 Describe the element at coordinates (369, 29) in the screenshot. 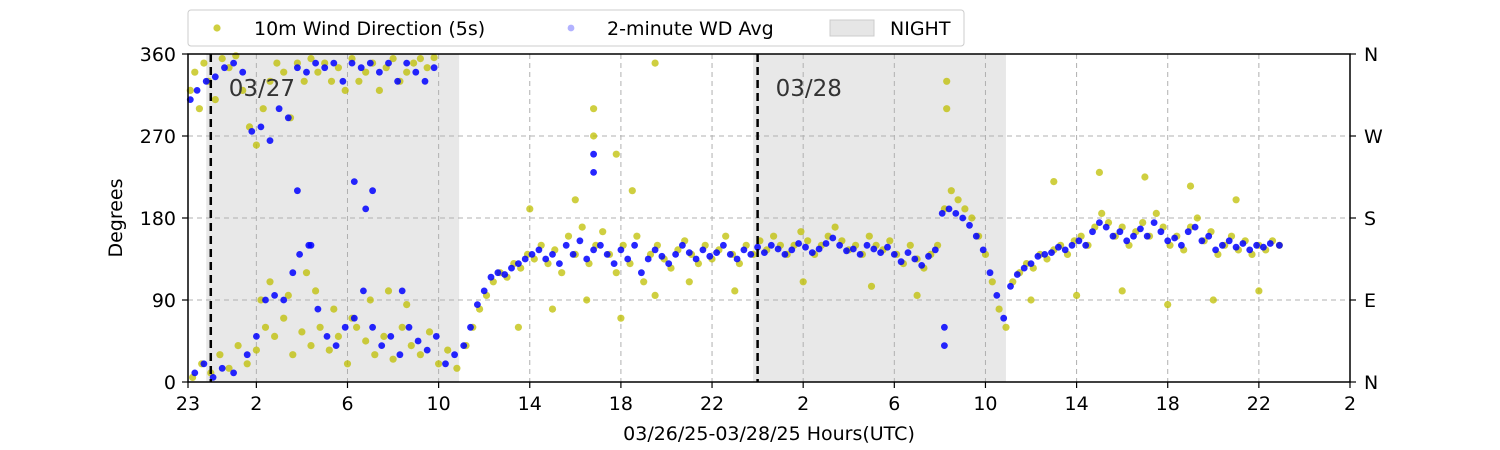

I see `legend-label-wind-direction: 10m Wind Direction (5s)` at that location.